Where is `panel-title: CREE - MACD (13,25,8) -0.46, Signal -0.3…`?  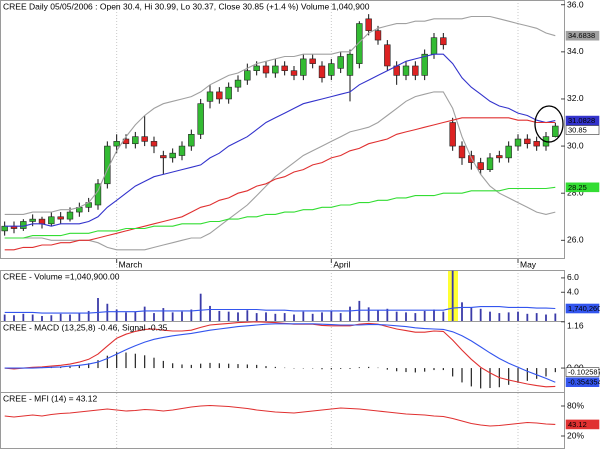 panel-title: CREE - MACD (13,25,8) -0.46, Signal -0.3… is located at coordinates (85, 327).